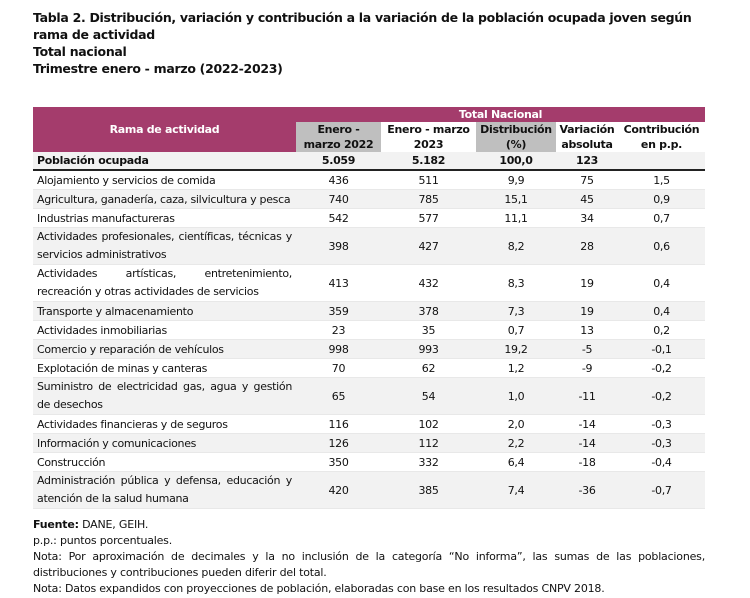  Describe the element at coordinates (428, 443) in the screenshot. I see `row-value: 112` at that location.